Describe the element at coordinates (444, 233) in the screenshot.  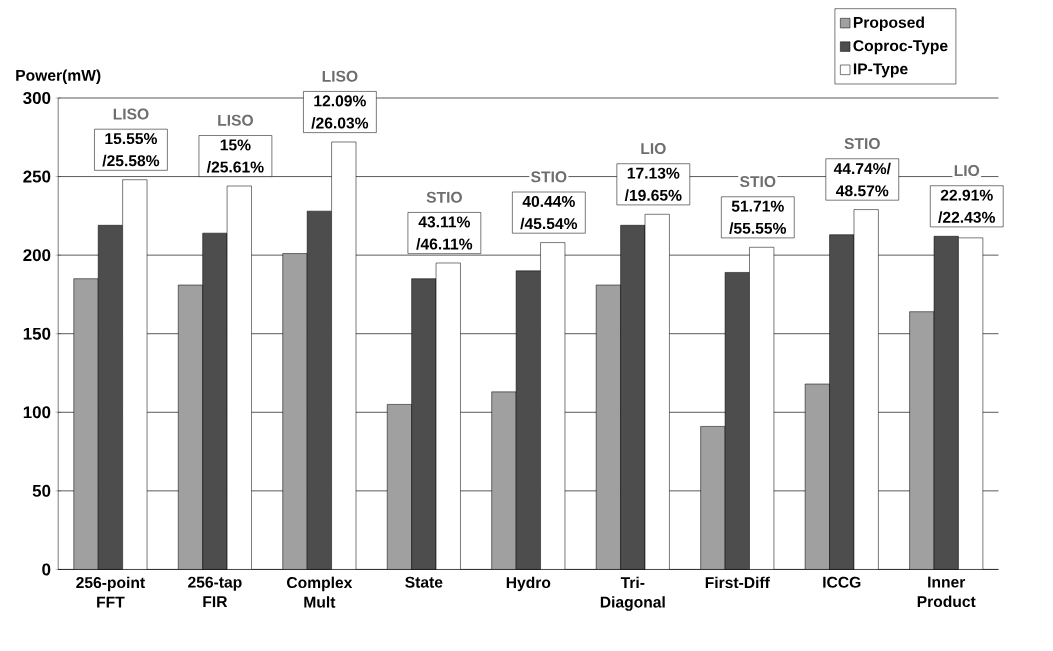
I see `annotation: 43.11% /46.11%` at that location.